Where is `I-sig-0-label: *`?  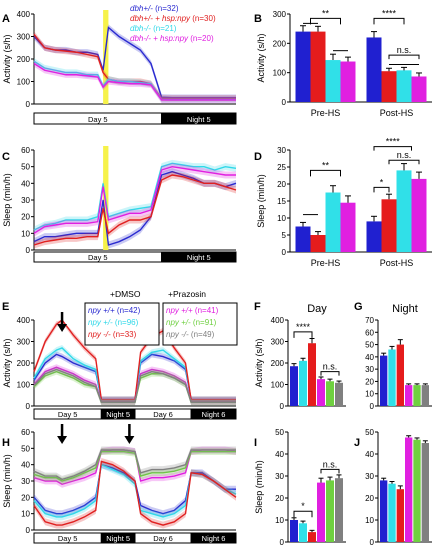
I-sig-0-label: * is located at coordinates (303, 506).